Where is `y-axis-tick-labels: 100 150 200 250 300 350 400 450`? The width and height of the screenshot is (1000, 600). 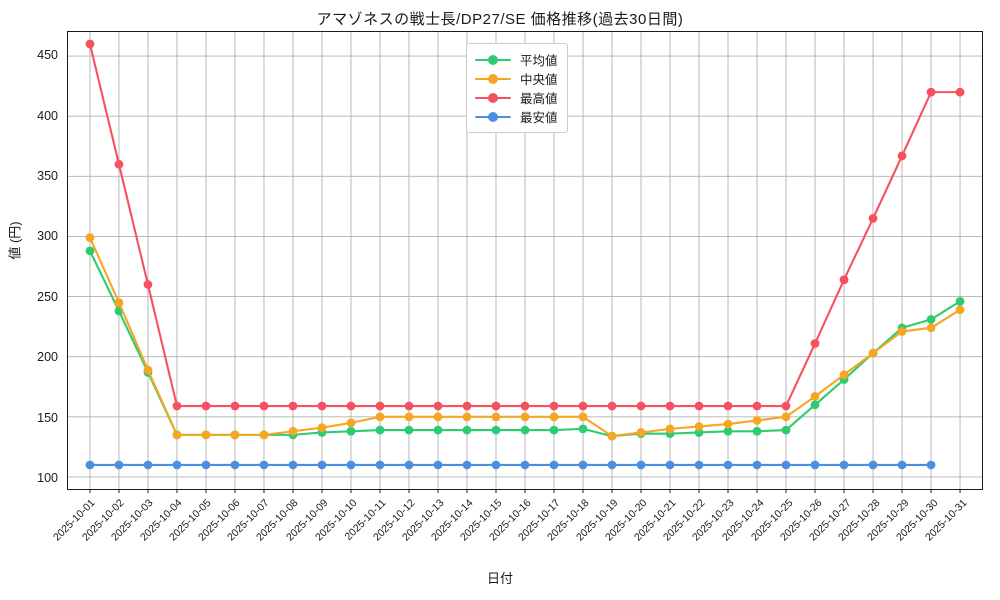 y-axis-tick-labels: 100 150 200 250 300 350 400 450 is located at coordinates (29, 260).